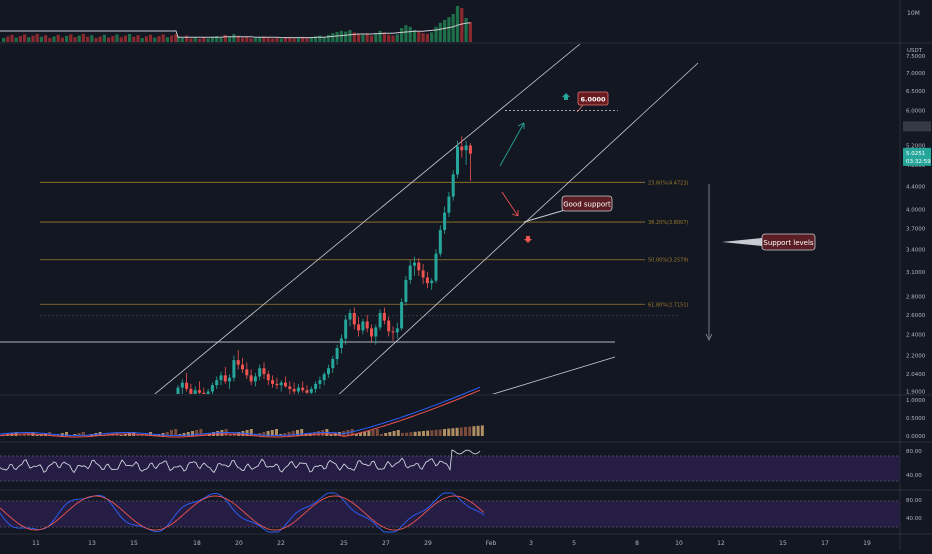 The width and height of the screenshot is (932, 554). I want to click on good-support-label: Good support, so click(587, 205).